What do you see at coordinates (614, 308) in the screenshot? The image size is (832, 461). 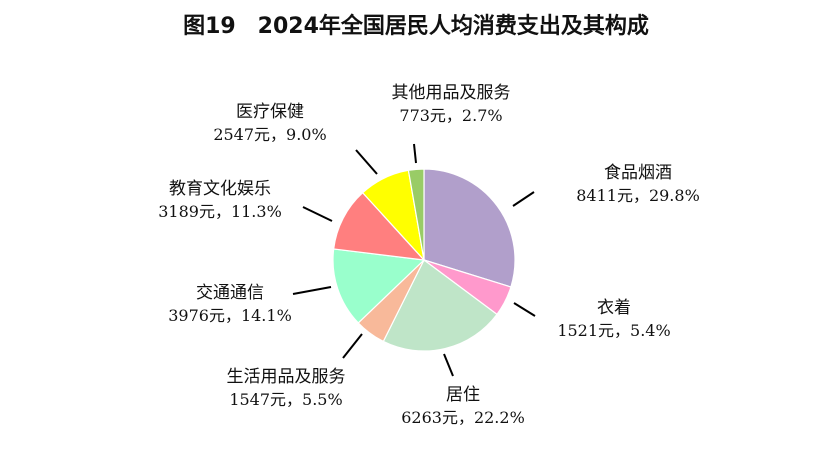 I see `slice-label-name: 衣着` at bounding box center [614, 308].